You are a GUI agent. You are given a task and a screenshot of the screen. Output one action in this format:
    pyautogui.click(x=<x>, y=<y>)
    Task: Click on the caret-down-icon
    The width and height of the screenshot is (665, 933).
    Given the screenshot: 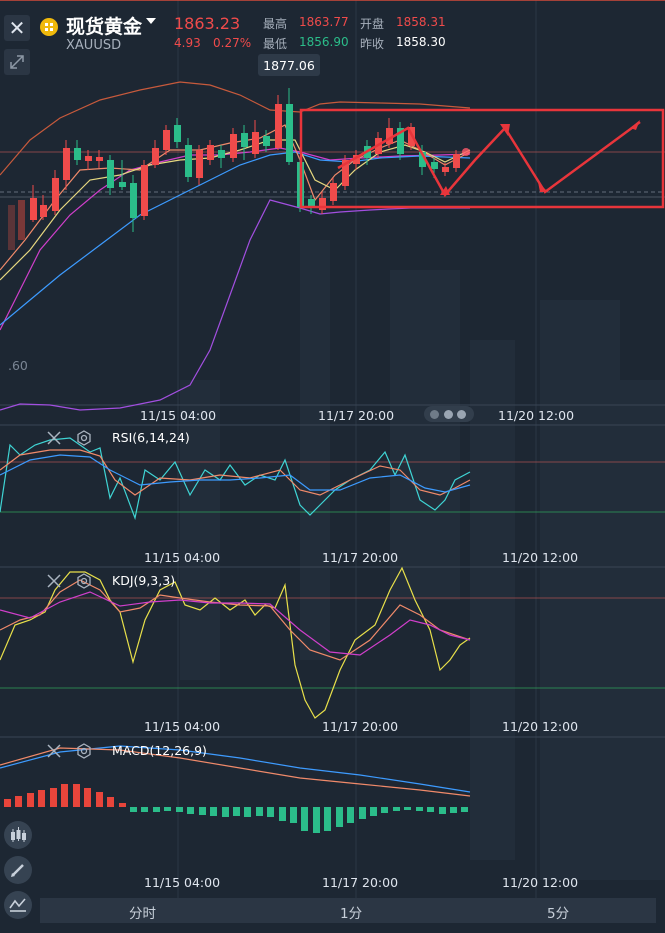 What is the action you would take?
    pyautogui.click(x=151, y=21)
    